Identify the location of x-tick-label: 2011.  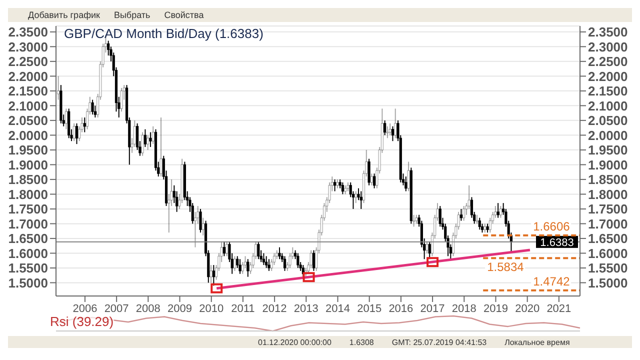
(243, 308).